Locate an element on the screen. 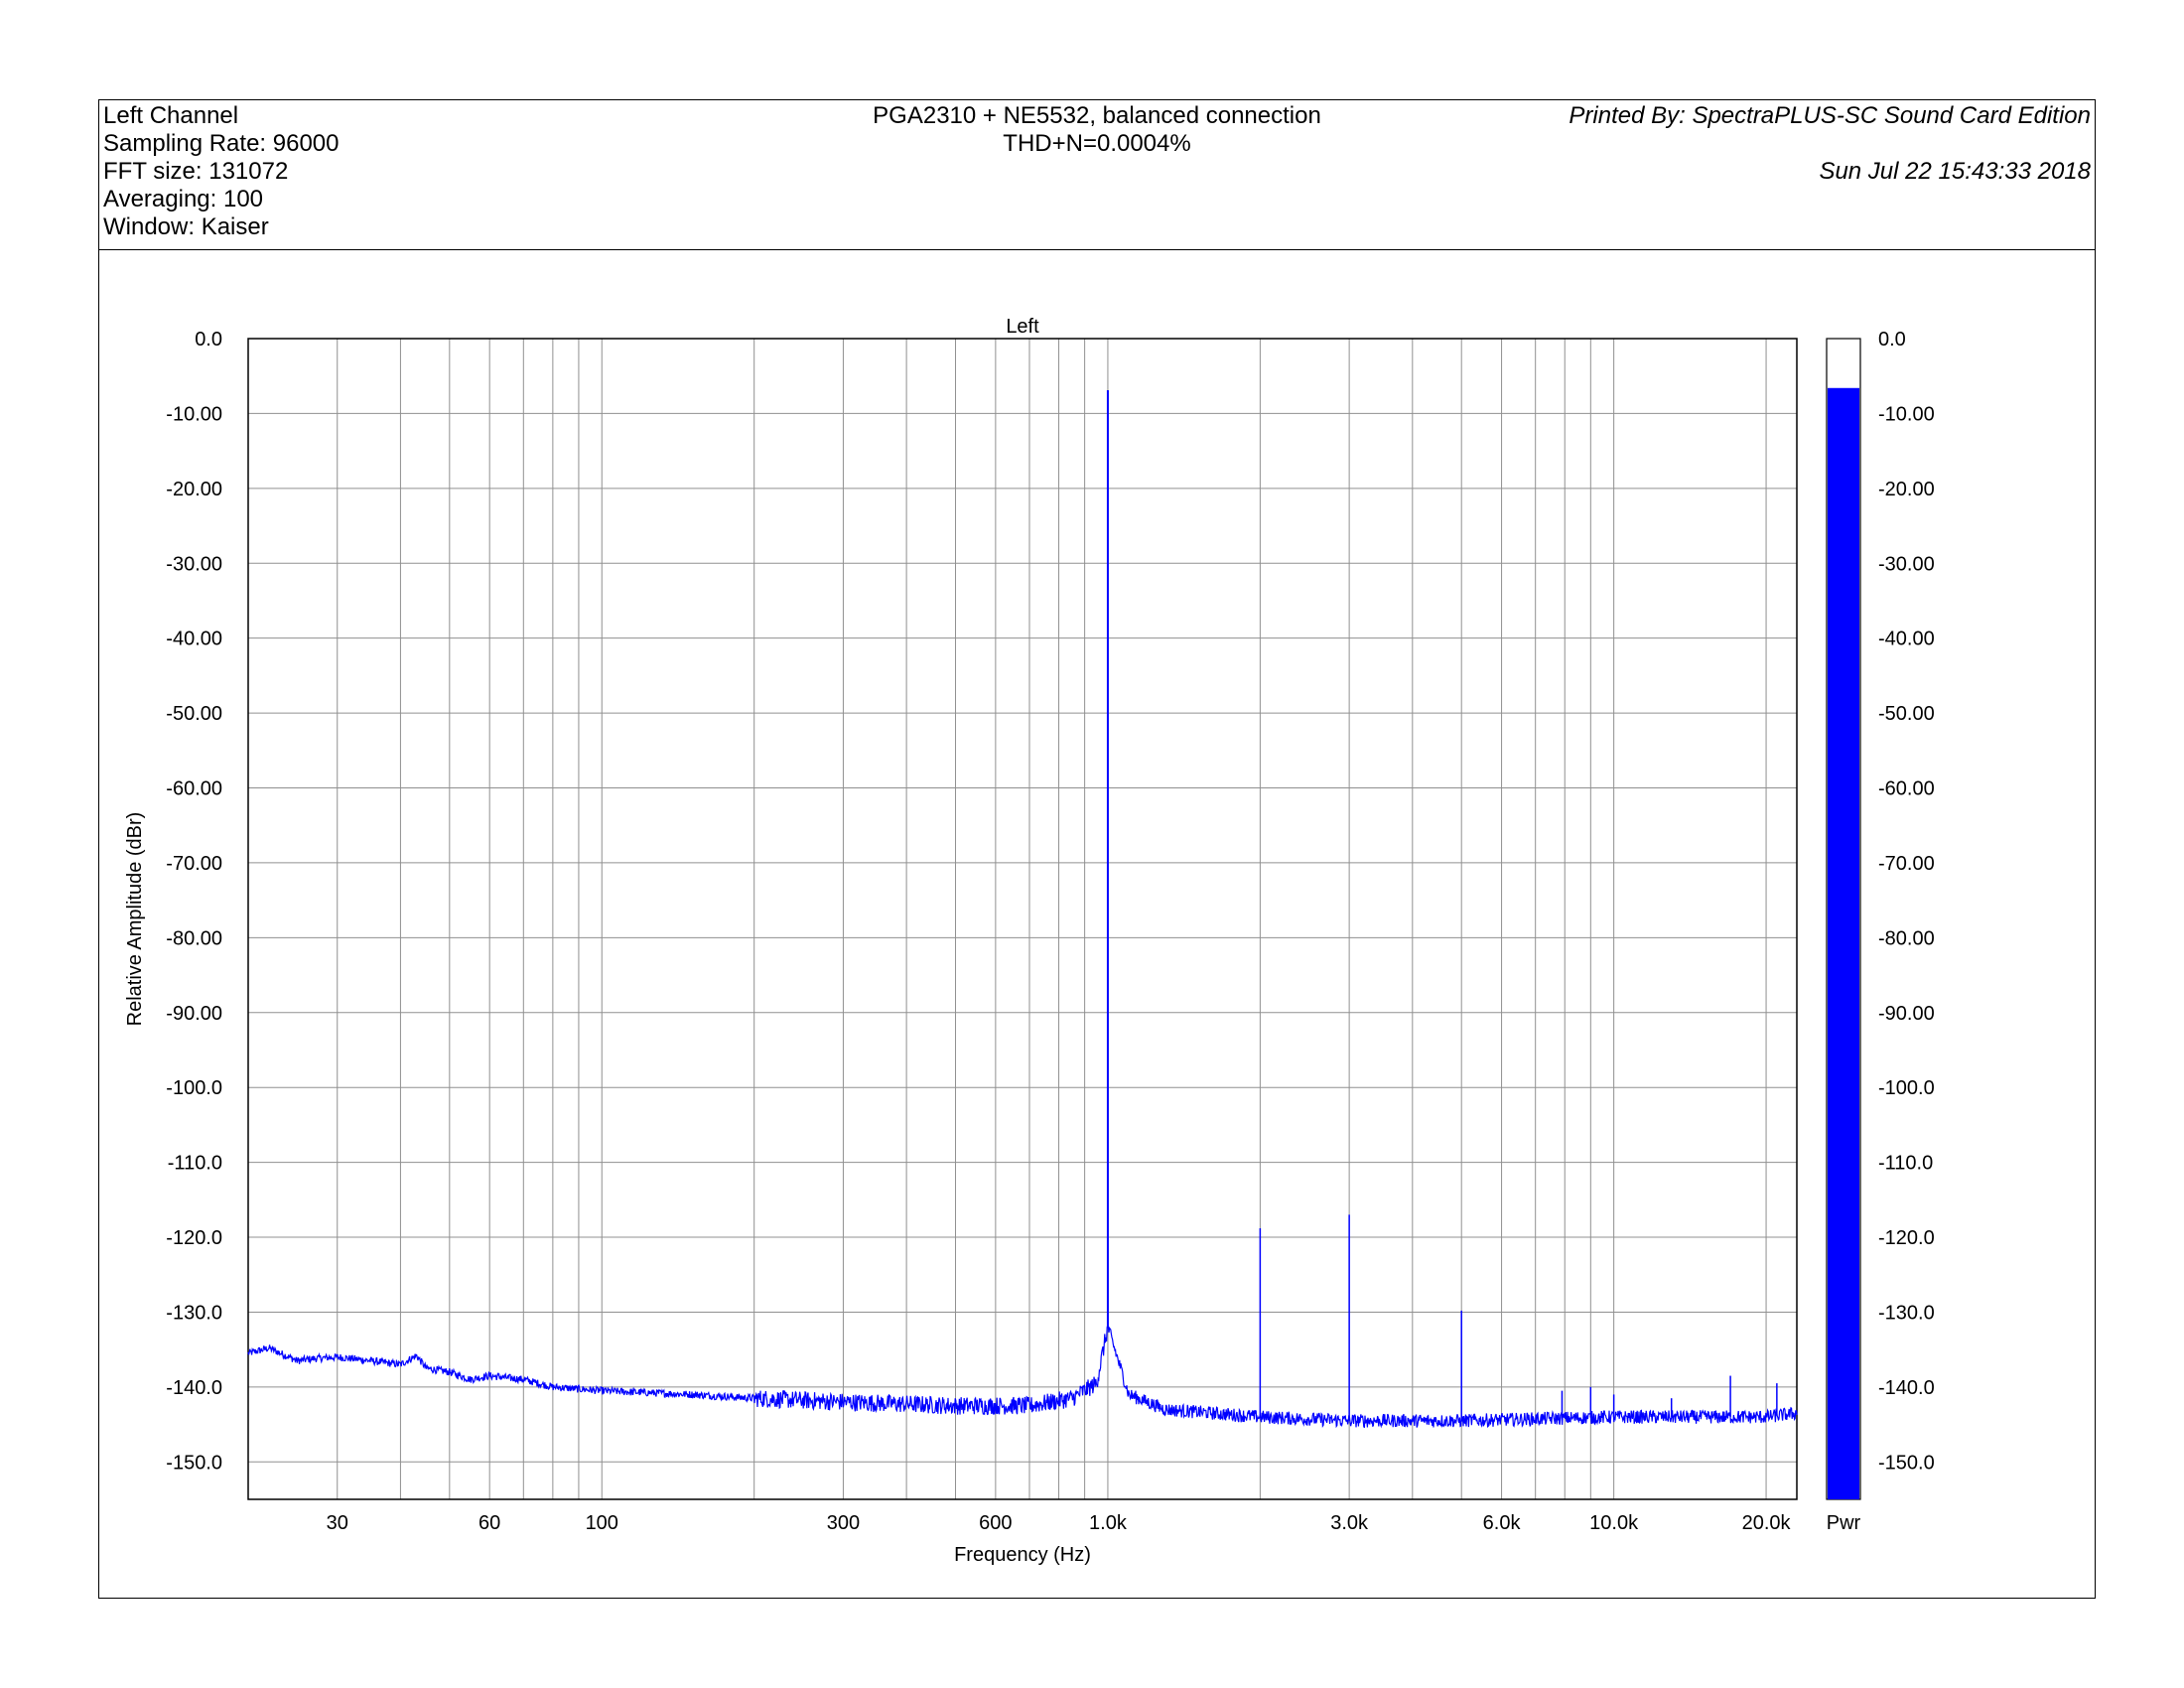  y-tick-label: -140.0 is located at coordinates (194, 1388).